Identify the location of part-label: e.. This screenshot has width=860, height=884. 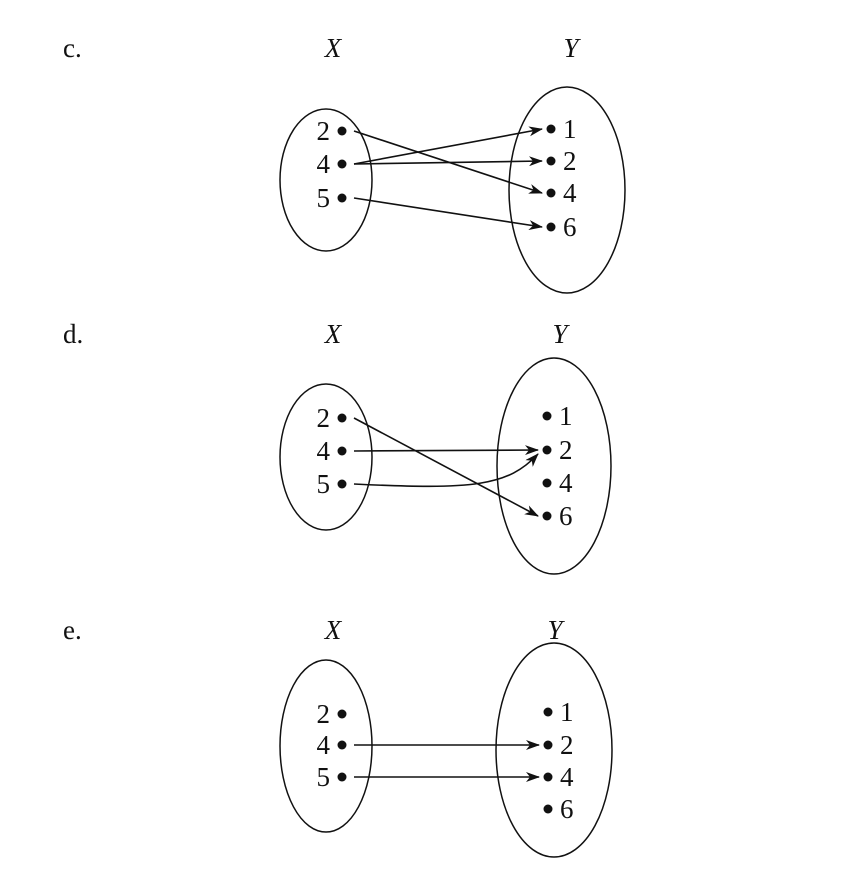
(72, 630).